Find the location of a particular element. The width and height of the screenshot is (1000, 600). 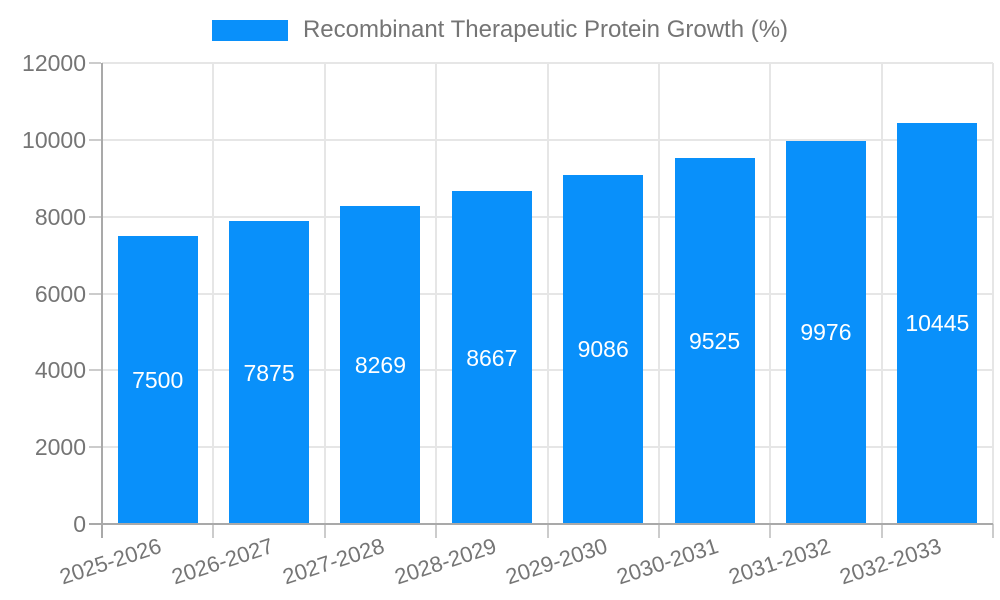

bar-value-label: 9976 is located at coordinates (826, 332).